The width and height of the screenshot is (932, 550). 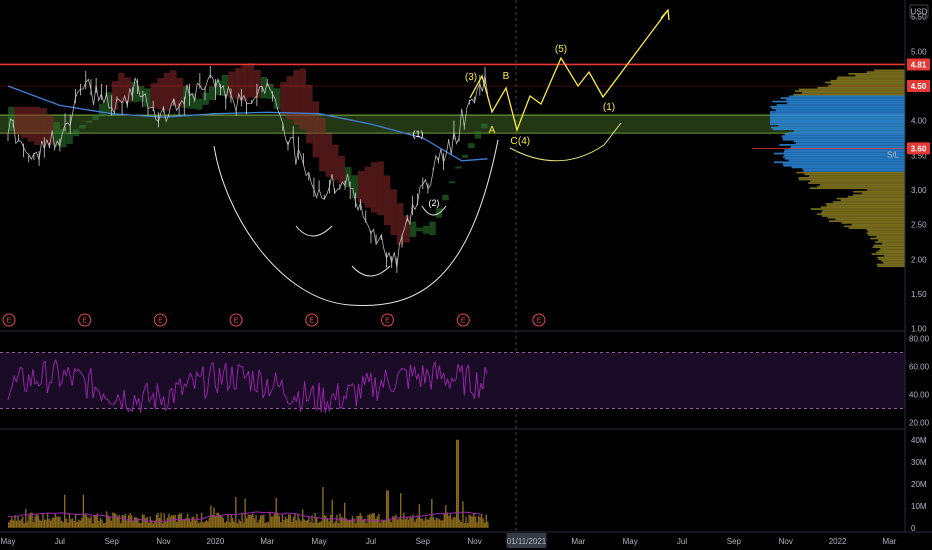 I want to click on currency-badge, so click(x=919, y=11).